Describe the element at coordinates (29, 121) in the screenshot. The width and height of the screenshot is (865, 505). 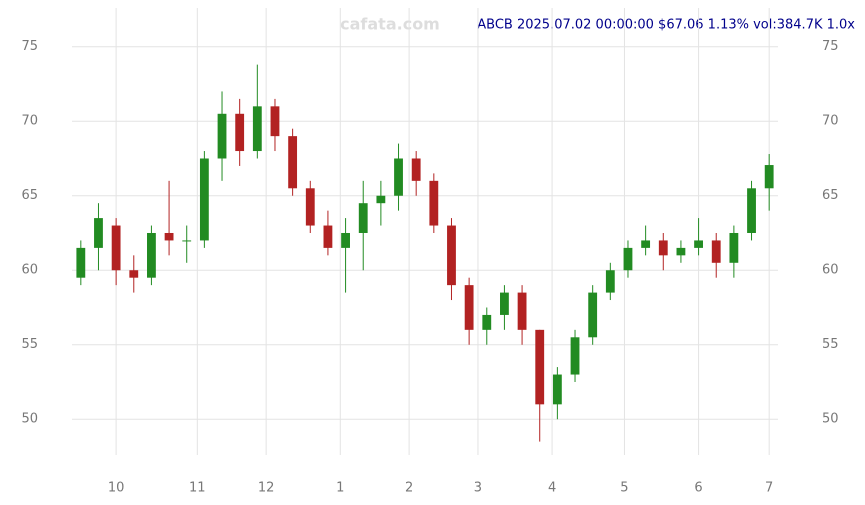
I see `y-tick-label: 70` at that location.